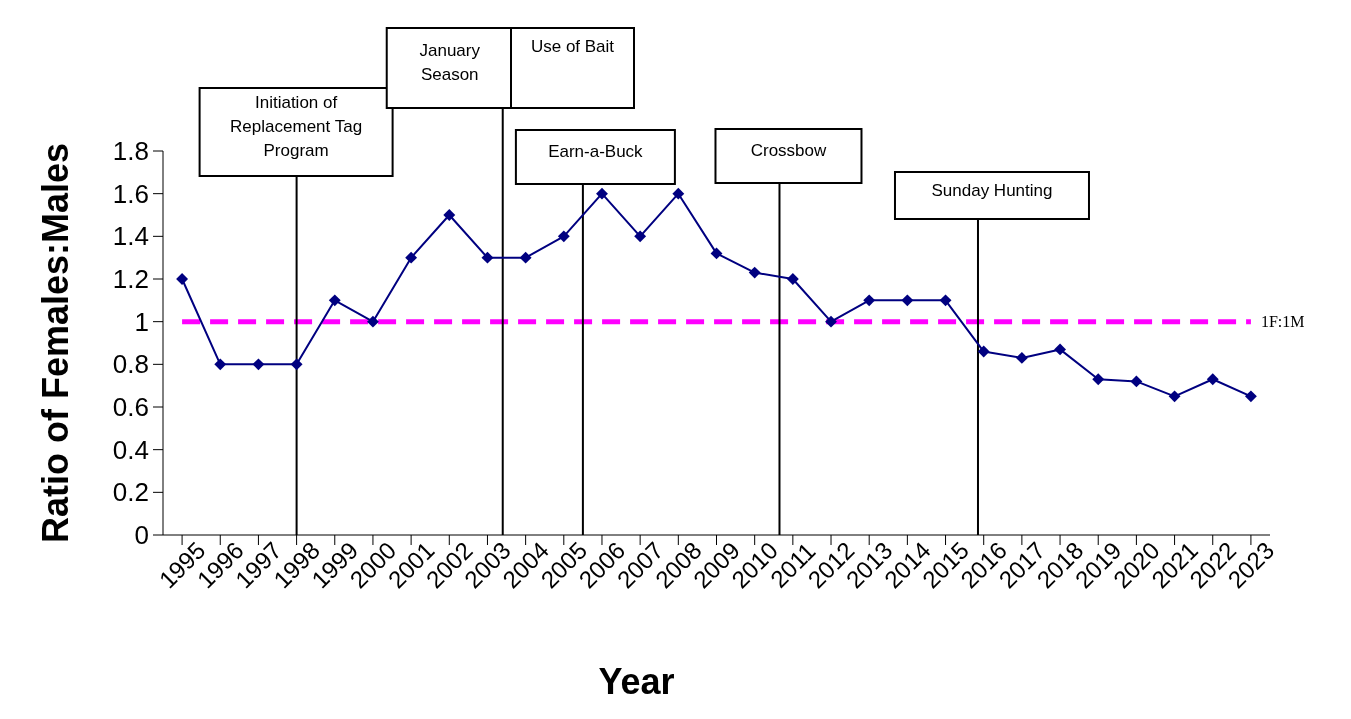 The image size is (1351, 719). Describe the element at coordinates (1282, 322) in the screenshot. I see `ref-line-label: 1F:1M` at that location.